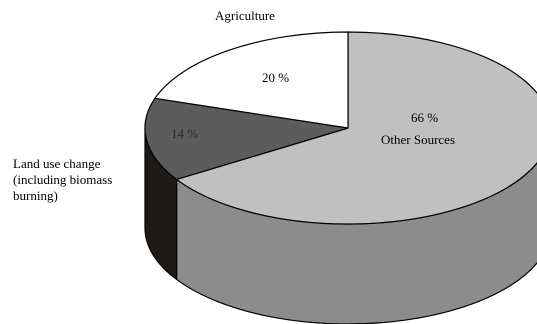 The image size is (537, 324). Describe the element at coordinates (251, 80) in the screenshot. I see `pie-slice-agriculture` at that location.